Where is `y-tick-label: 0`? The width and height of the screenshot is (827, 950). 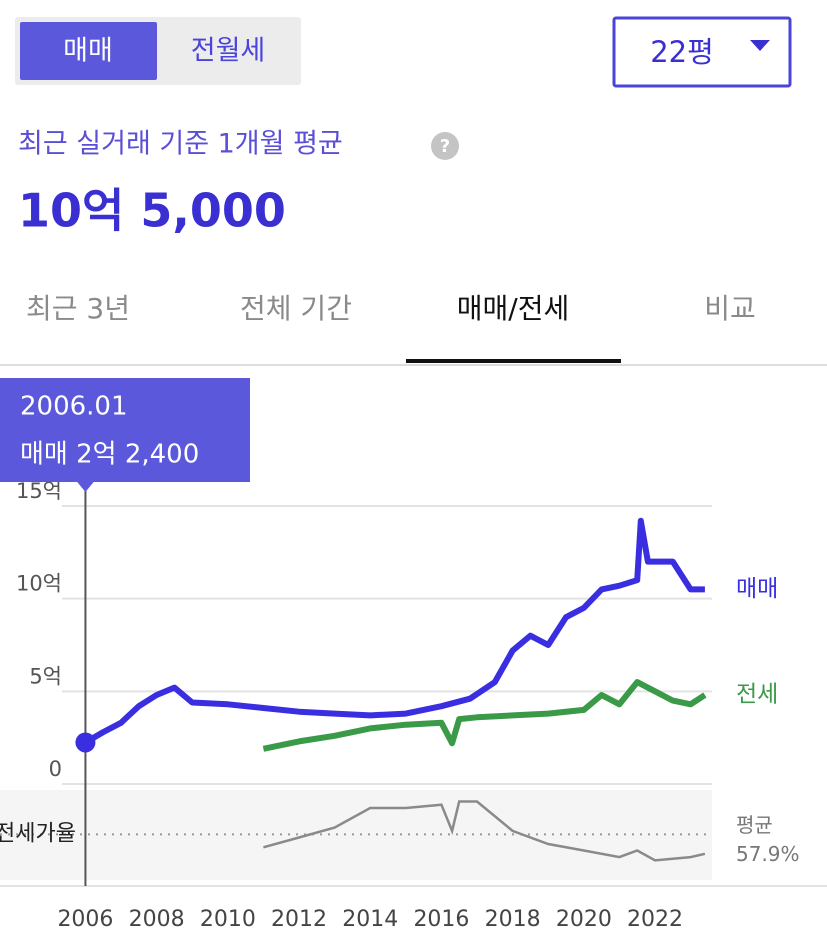
y-tick-label: 0 is located at coordinates (55, 769).